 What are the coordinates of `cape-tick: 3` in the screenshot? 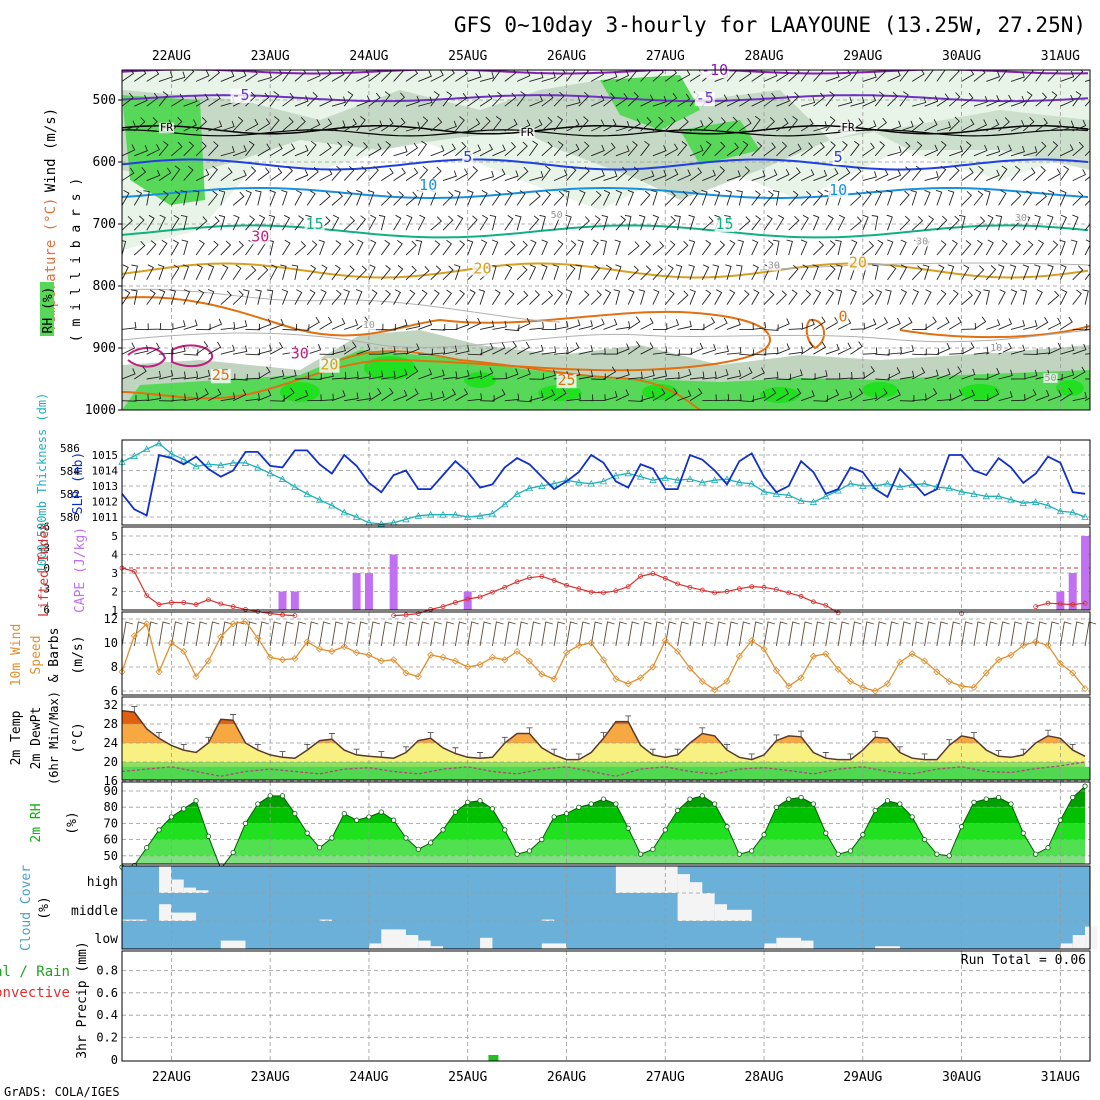 It's located at (114, 573).